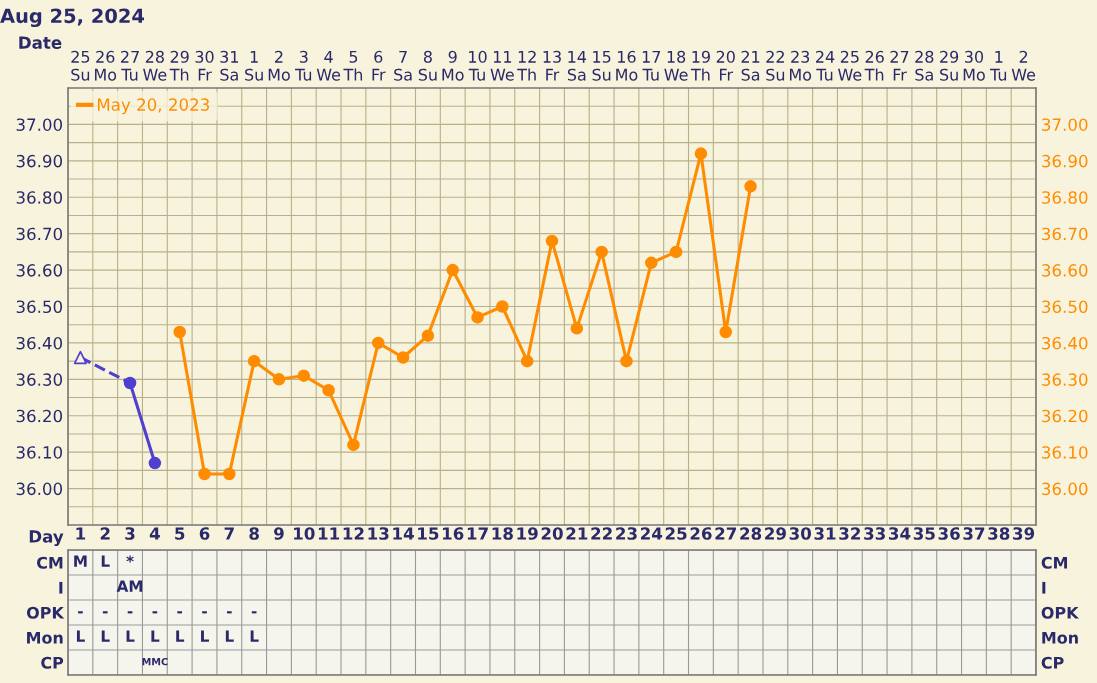 The width and height of the screenshot is (1097, 683). Describe the element at coordinates (303, 65) in the screenshot. I see `x-tick-label: 3 Tu` at that location.